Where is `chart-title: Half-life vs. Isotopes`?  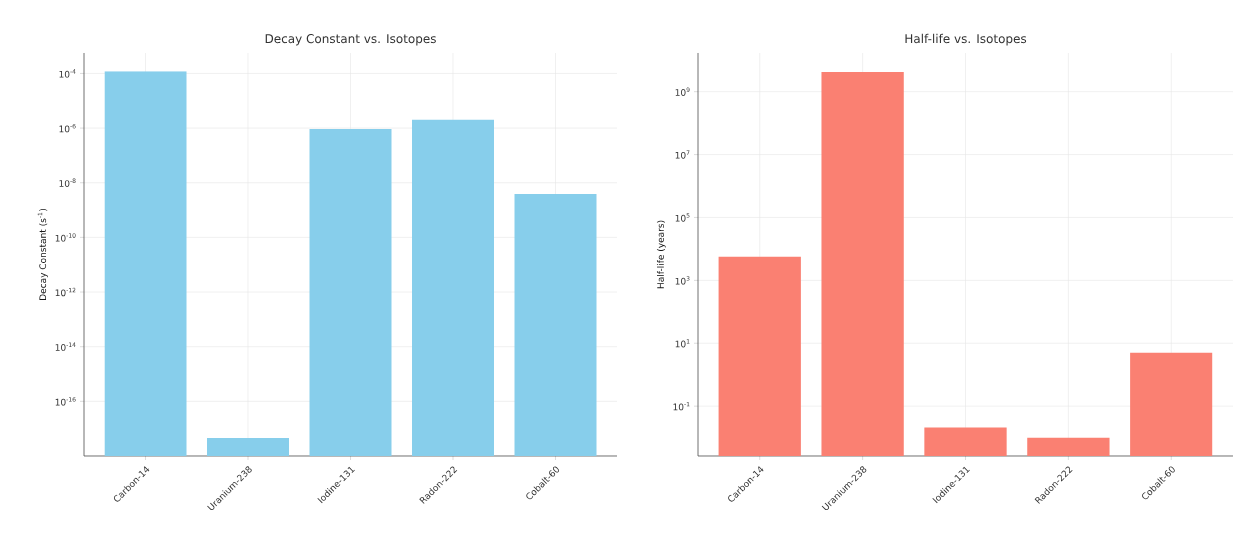
chart-title: Half-life vs. Isotopes is located at coordinates (966, 39).